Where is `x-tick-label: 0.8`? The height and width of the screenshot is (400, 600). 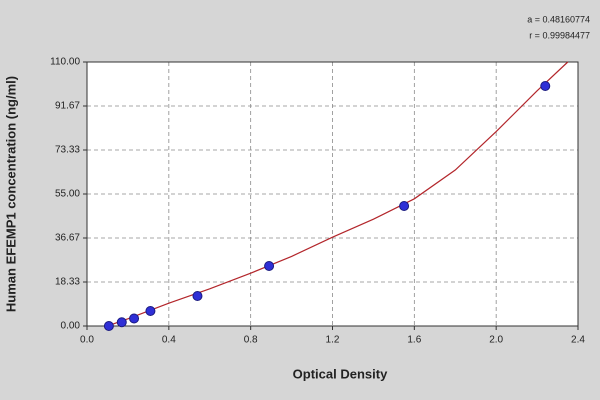 x-tick-label: 0.8 is located at coordinates (251, 340).